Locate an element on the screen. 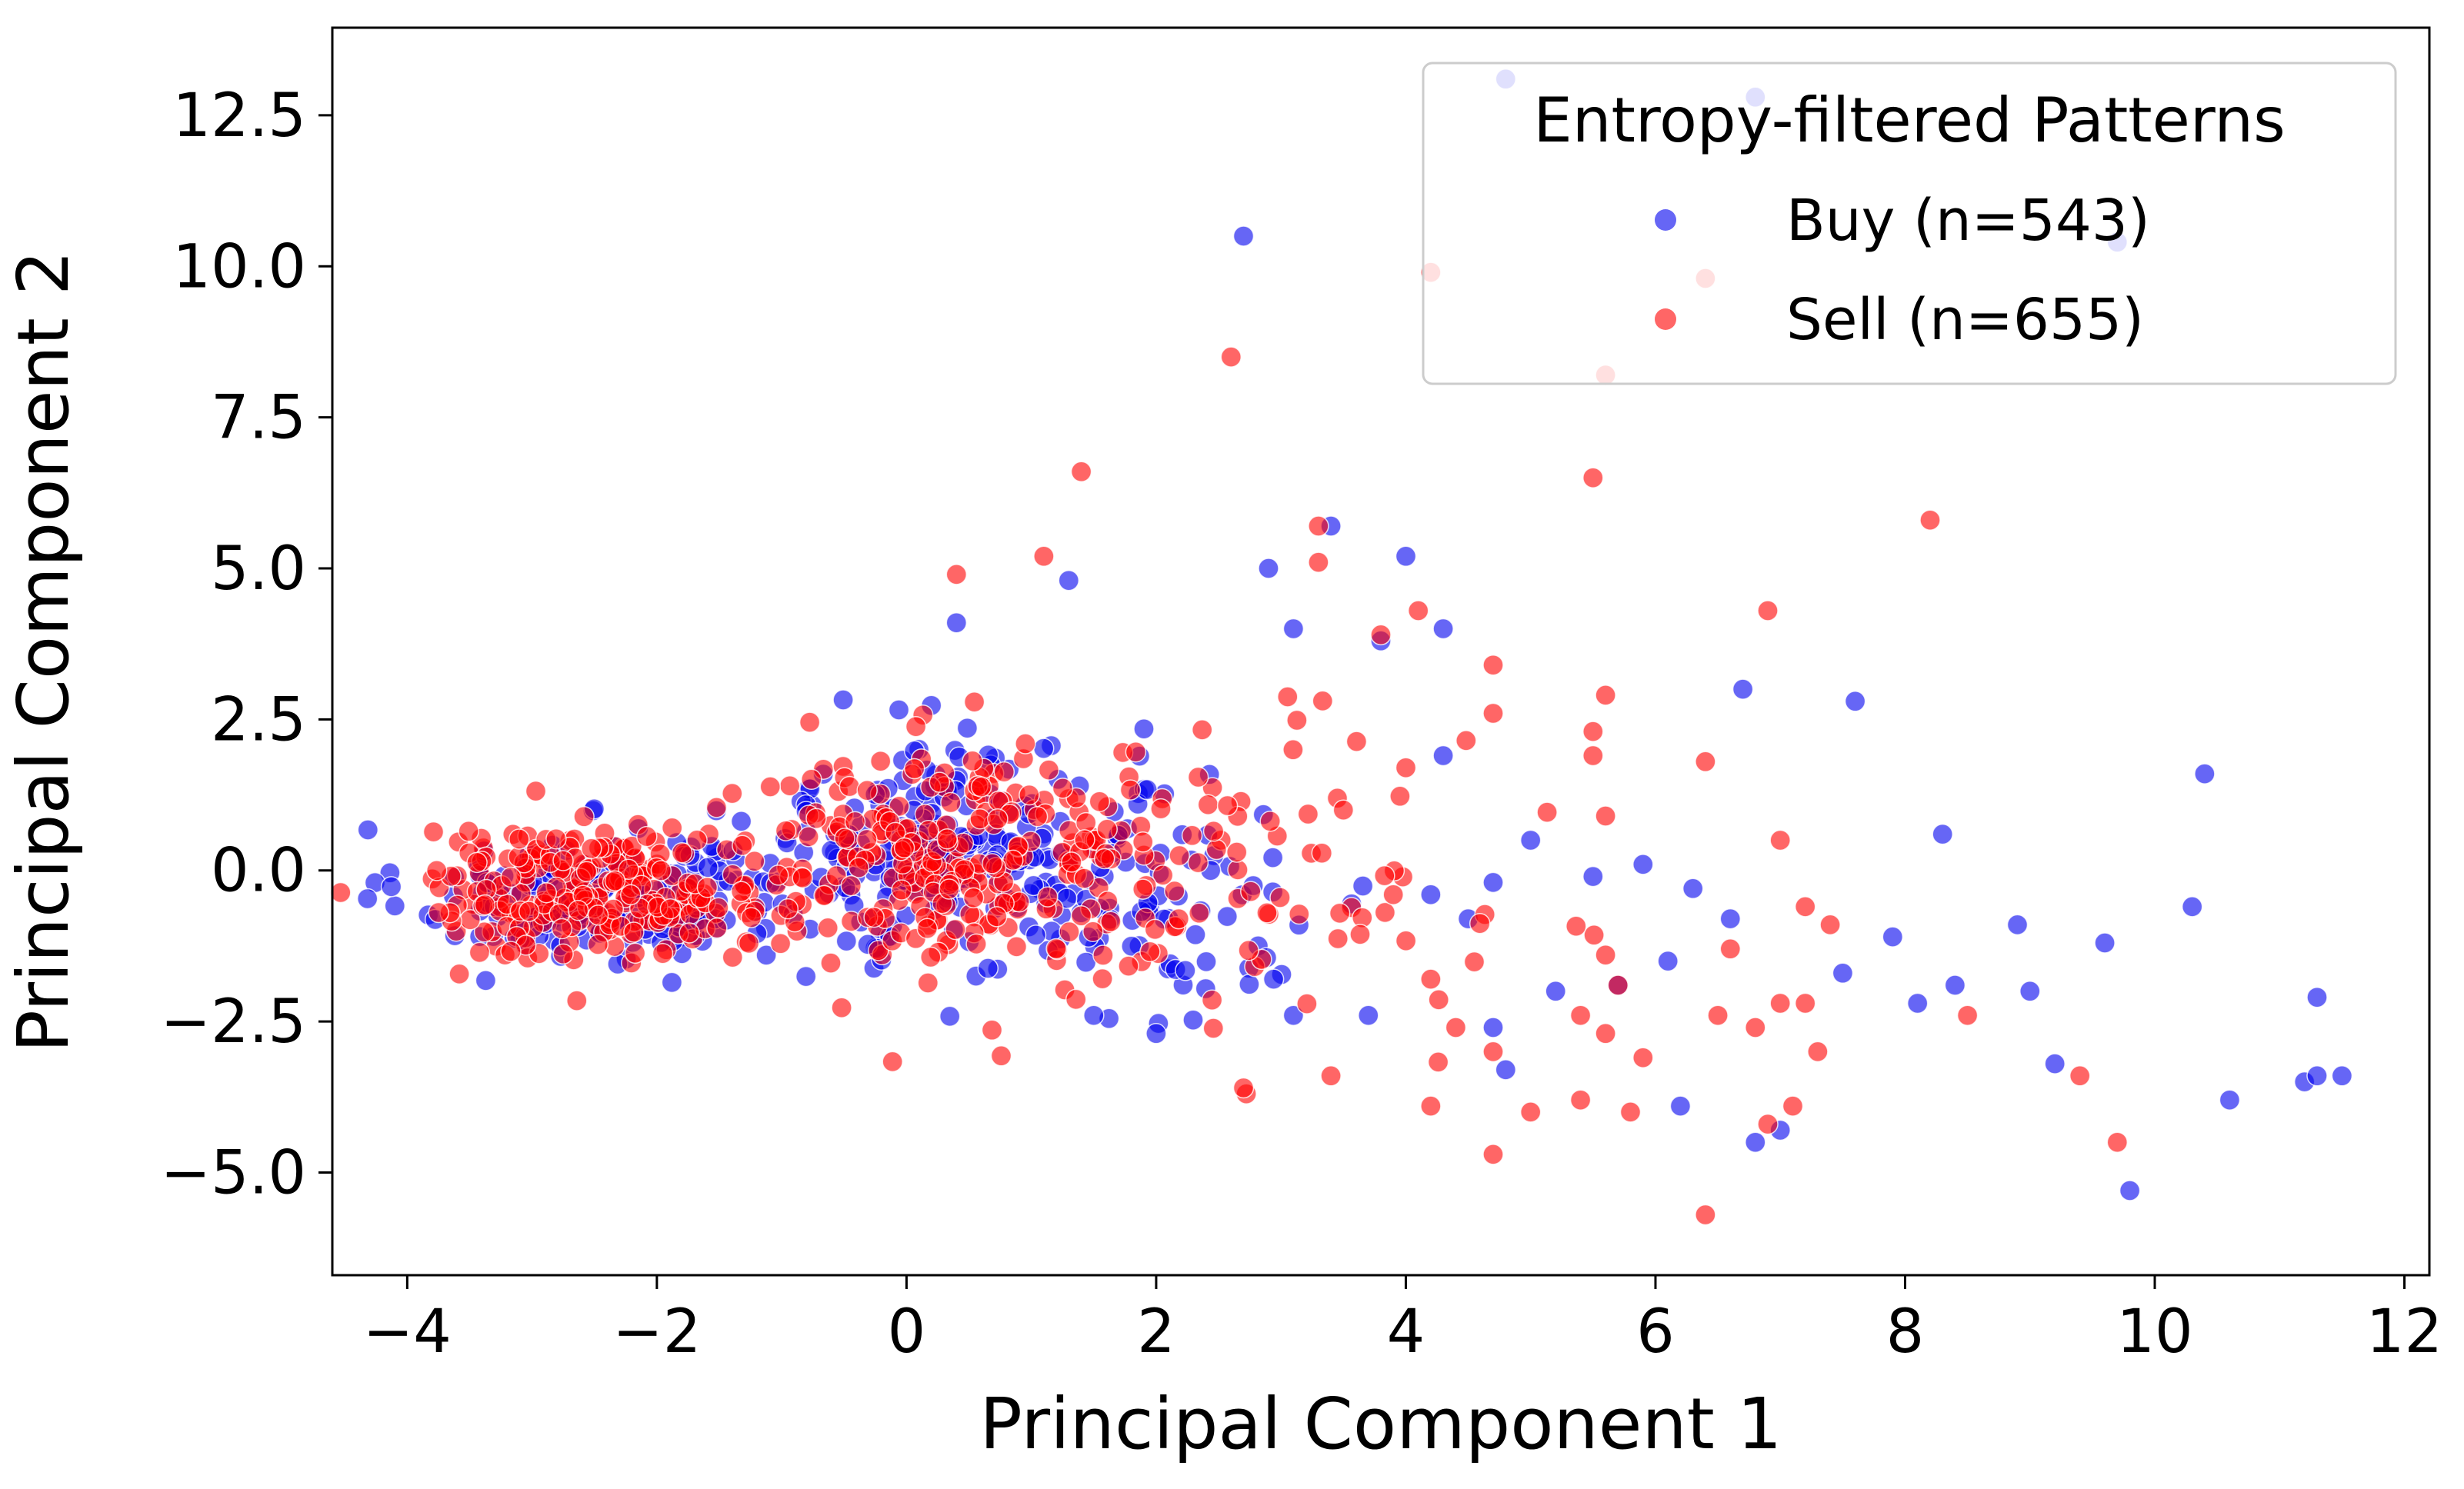 The height and width of the screenshot is (1489, 2464). x-tick-label: 2 is located at coordinates (1156, 1332).